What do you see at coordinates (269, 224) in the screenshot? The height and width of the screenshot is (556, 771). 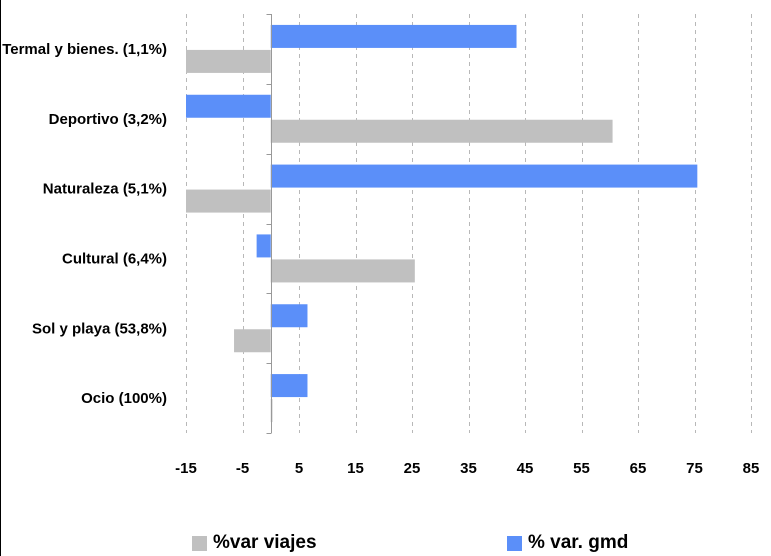 I see `axes` at bounding box center [269, 224].